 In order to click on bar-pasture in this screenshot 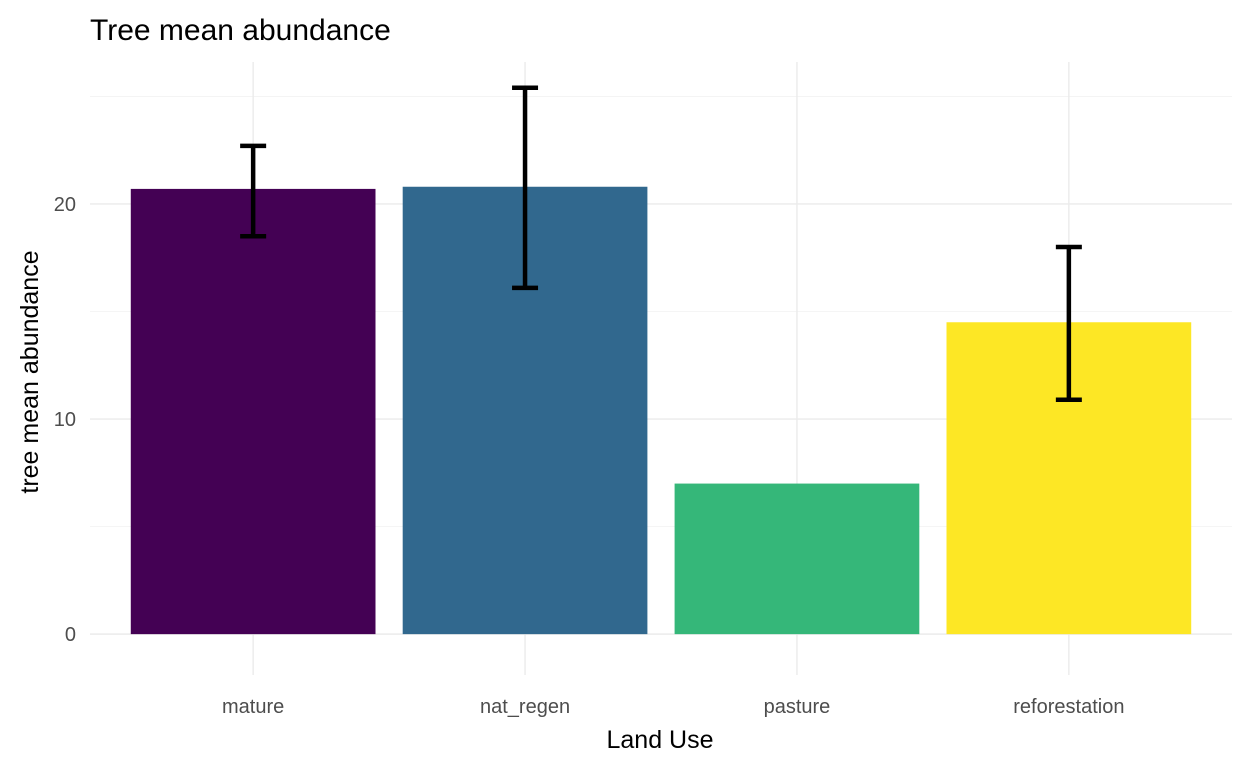, I will do `click(797, 559)`.